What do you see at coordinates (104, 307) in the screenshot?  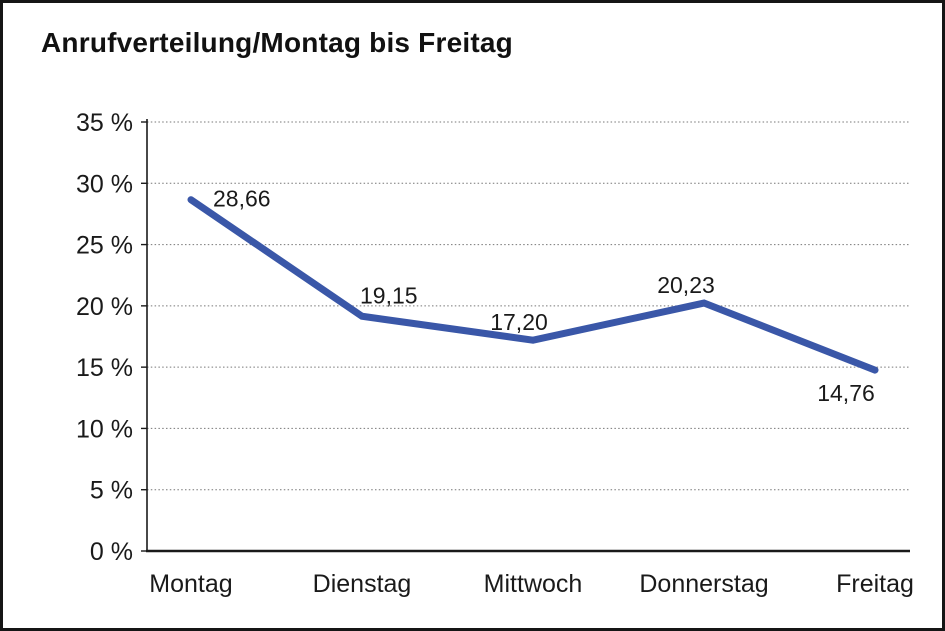 I see `y-tick-label: 20 %` at bounding box center [104, 307].